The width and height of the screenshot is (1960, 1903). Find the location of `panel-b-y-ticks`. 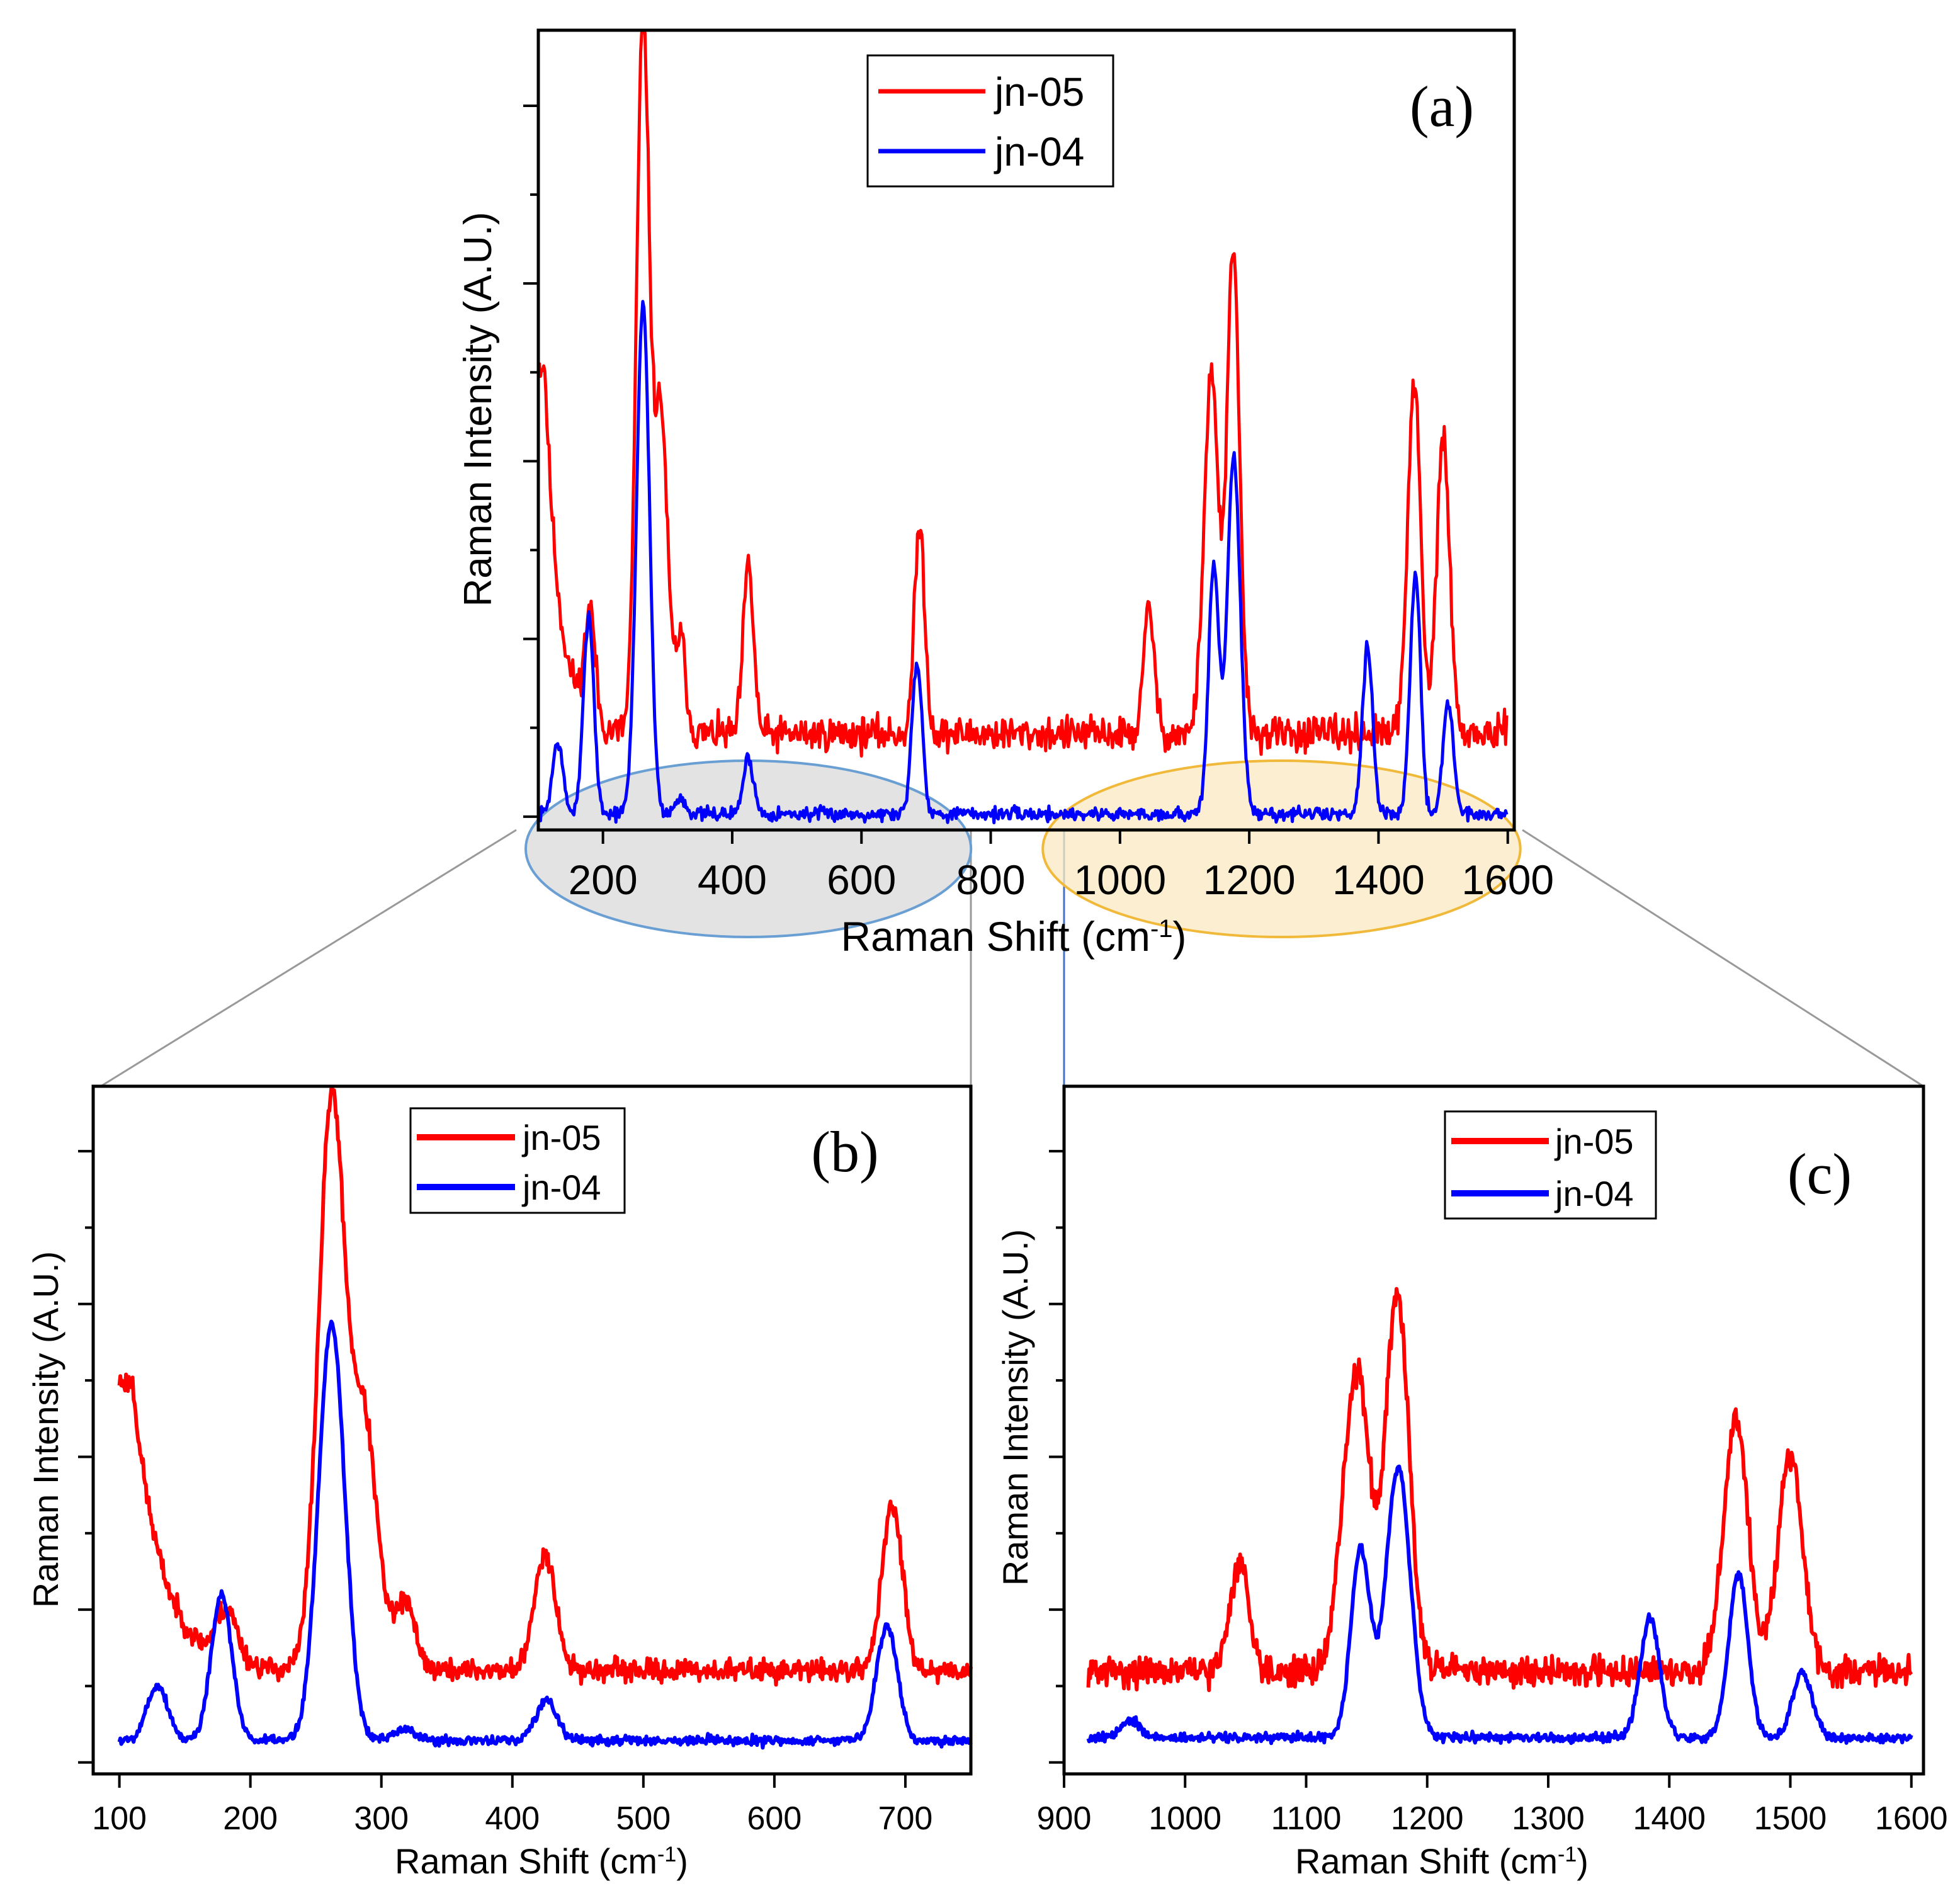

panel-b-y-ticks is located at coordinates (85, 1457).